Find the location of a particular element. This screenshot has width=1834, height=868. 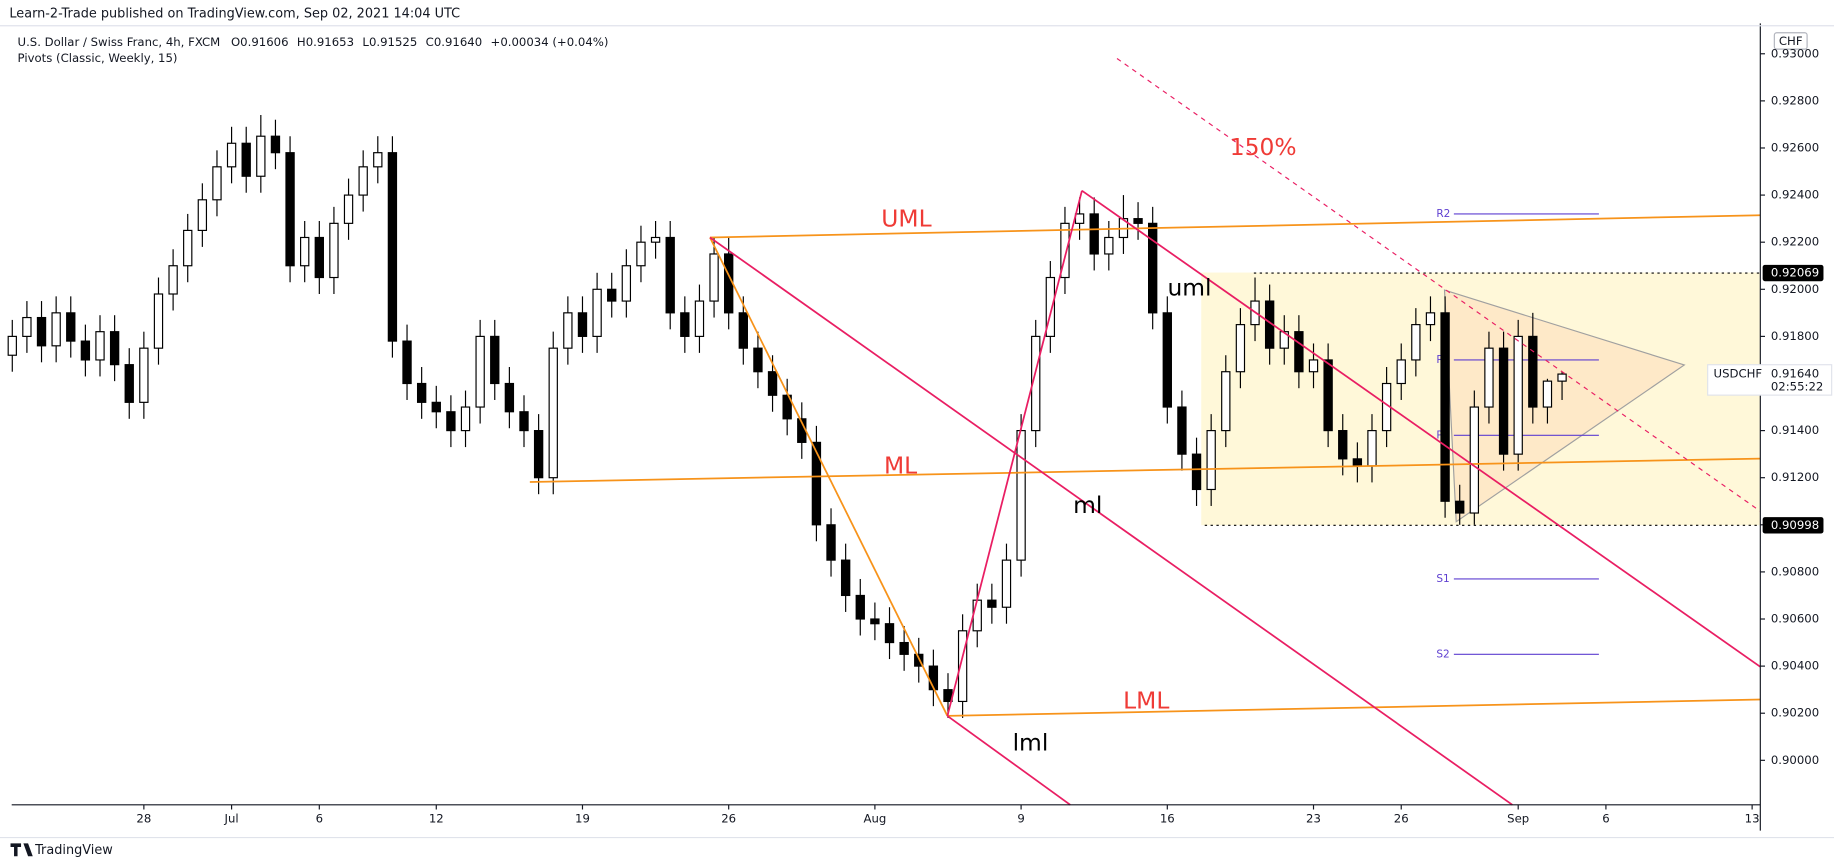

uml-line is located at coordinates (1235, 226).